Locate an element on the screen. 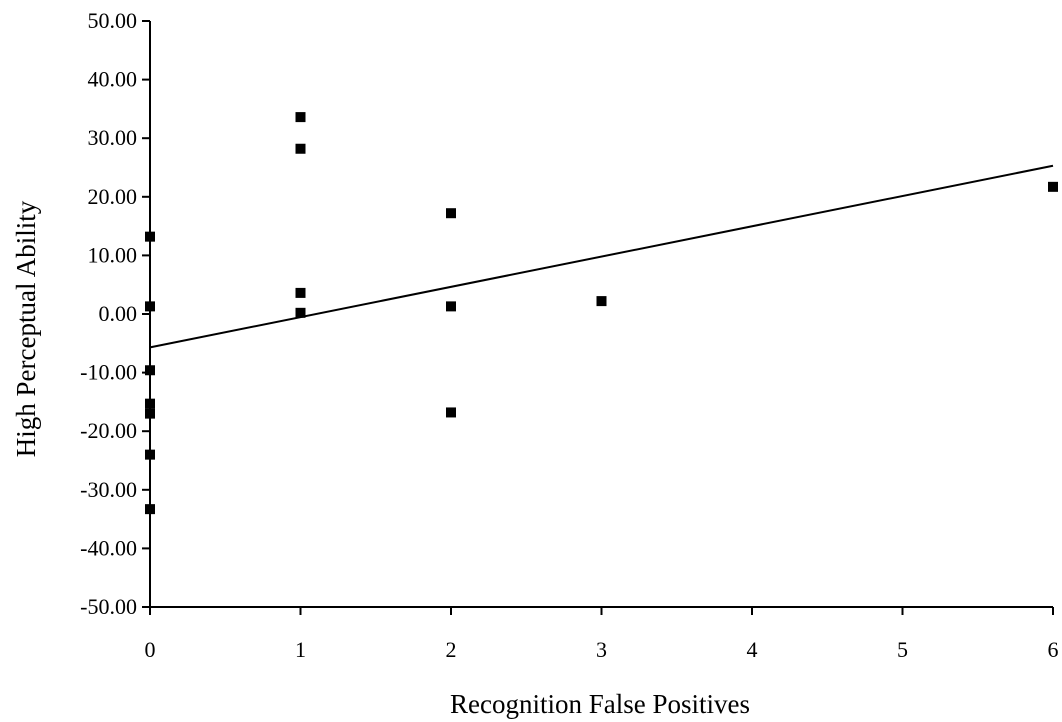  y-tick-label: 0.00 is located at coordinates (118, 313).